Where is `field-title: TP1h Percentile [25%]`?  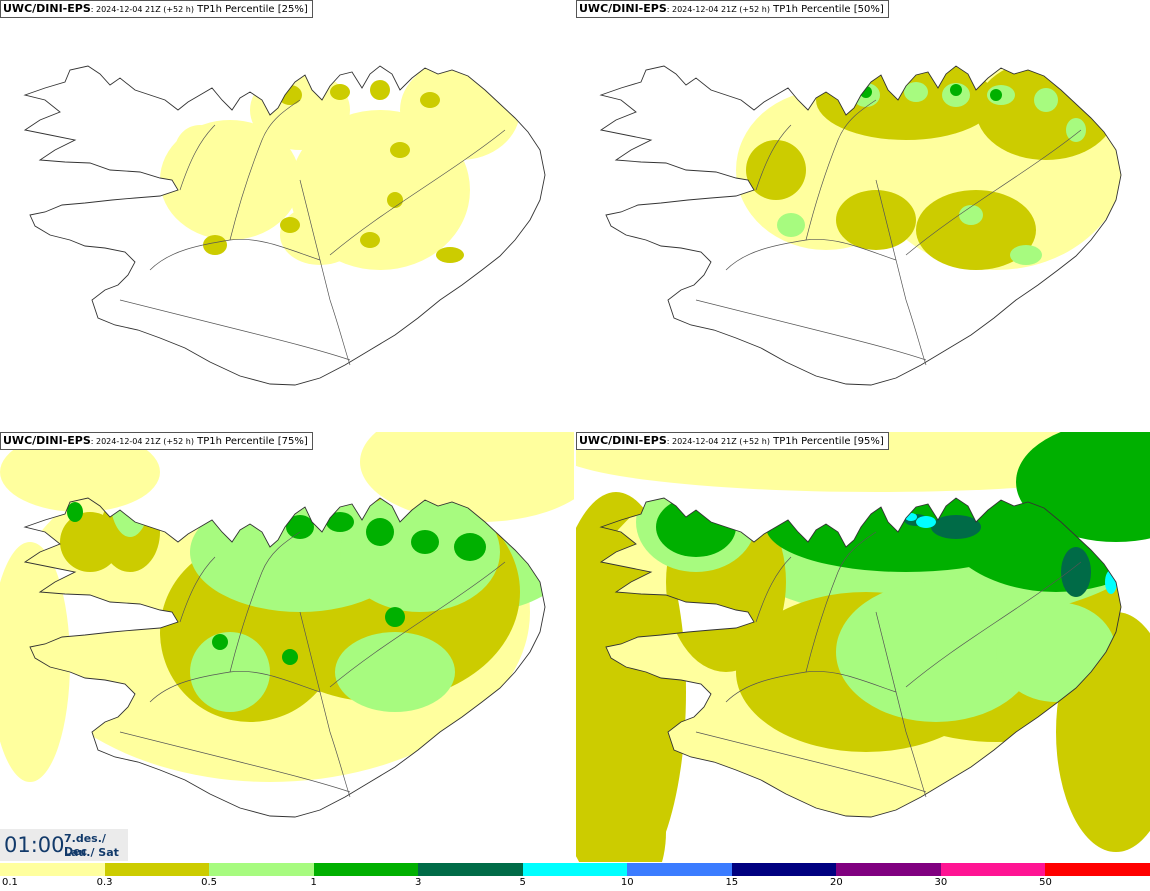
field-title: TP1h Percentile [25%] is located at coordinates (252, 9).